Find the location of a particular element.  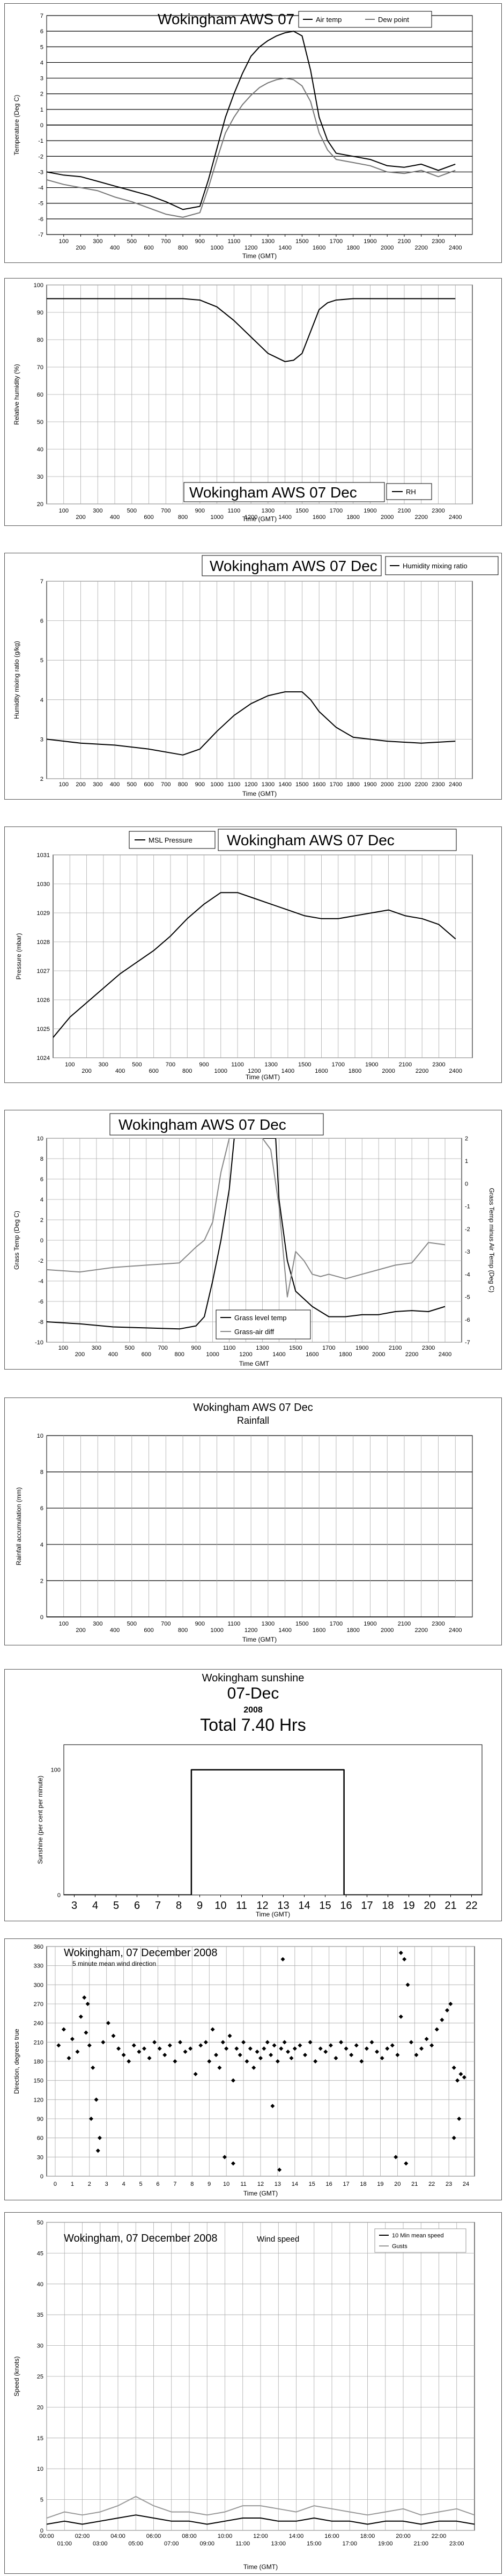

sunshine-date: 07-Dec is located at coordinates (253, 1693).